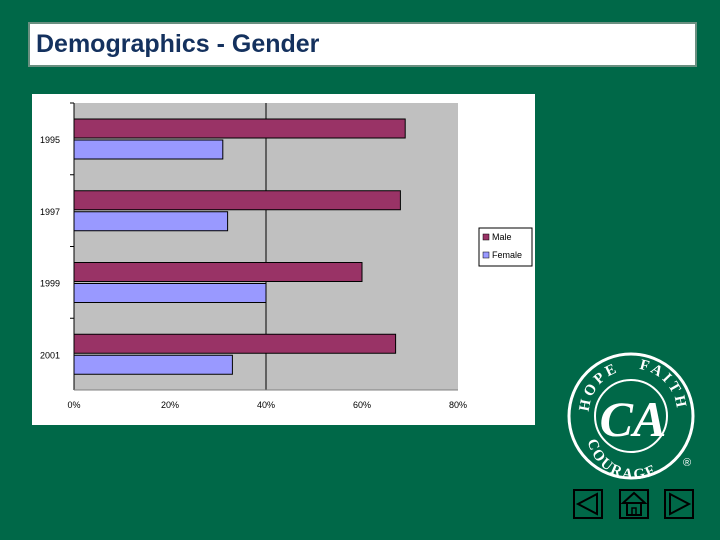 Image resolution: width=720 pixels, height=540 pixels. What do you see at coordinates (73, 405) in the screenshot?
I see `x-tick-label: 0%` at bounding box center [73, 405].